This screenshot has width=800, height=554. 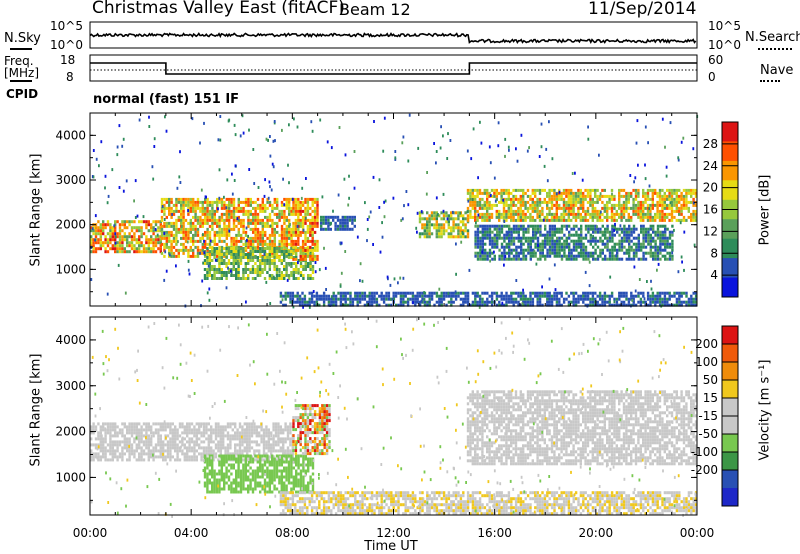 What do you see at coordinates (708, 416) in the screenshot?
I see `velocity-colorbar-label-4: -15` at bounding box center [708, 416].